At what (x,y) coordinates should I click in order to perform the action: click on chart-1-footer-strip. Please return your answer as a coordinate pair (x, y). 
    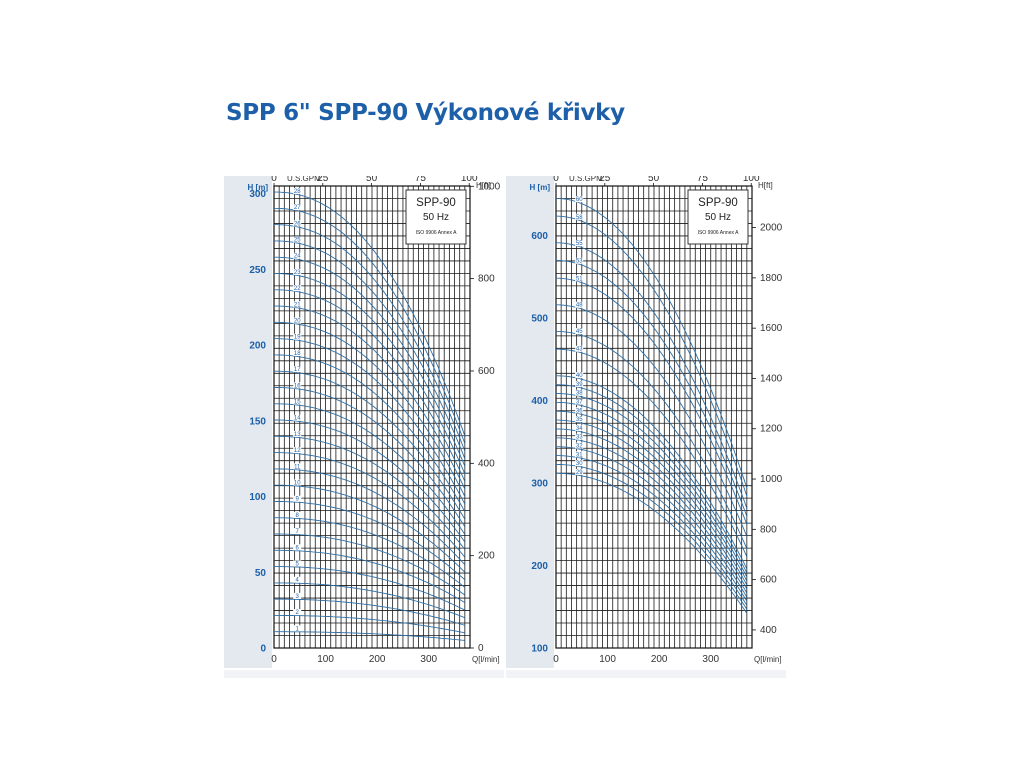
    Looking at the image, I should click on (646, 674).